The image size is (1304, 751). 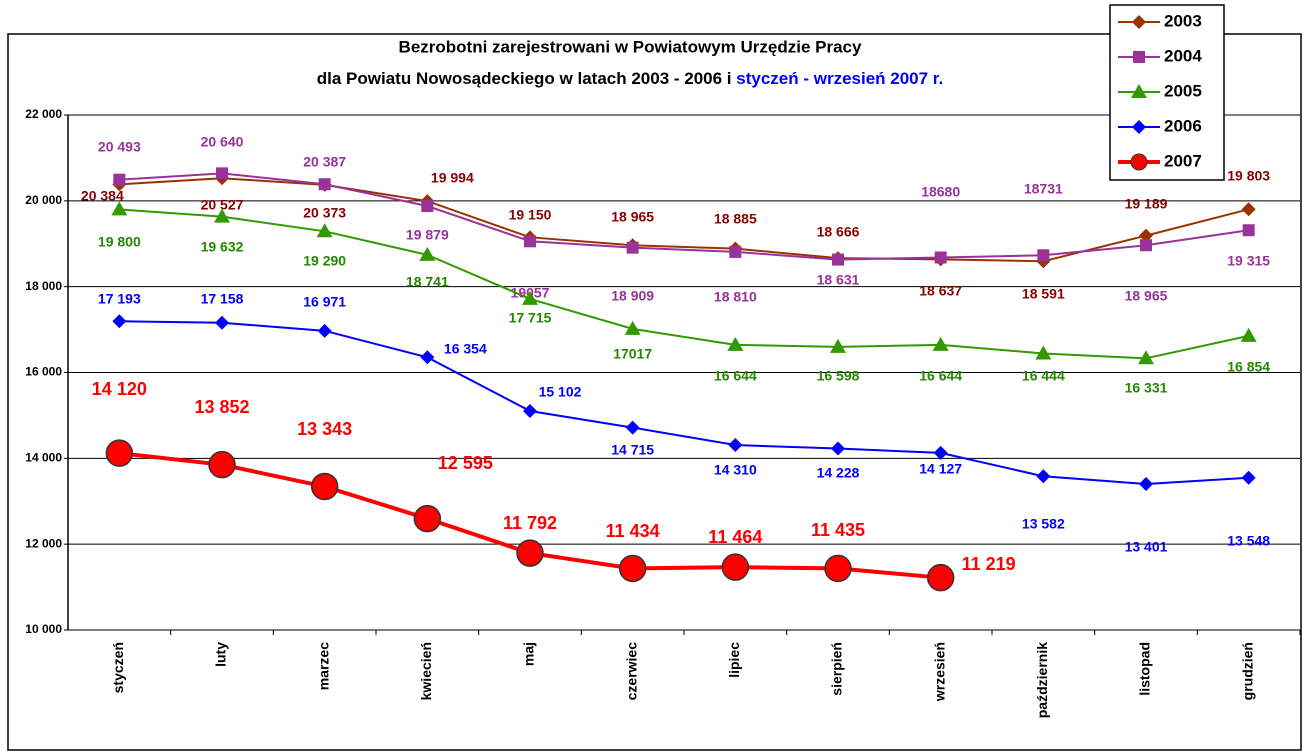 I want to click on legend-label: 2007, so click(x=1183, y=160).